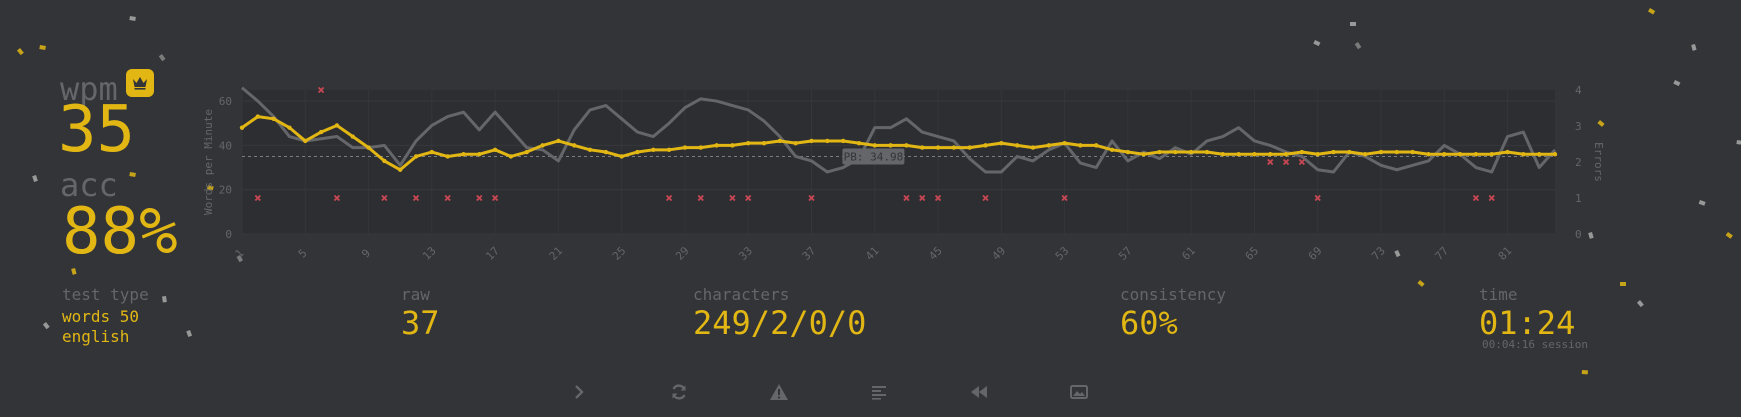  I want to click on chart-x-tick-label: 45, so click(935, 253).